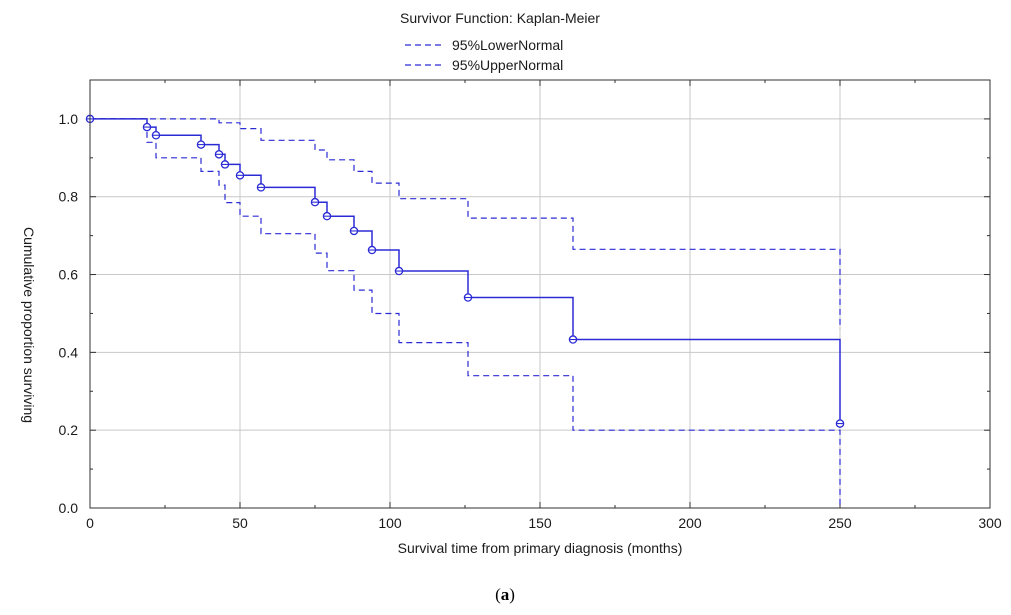 The image size is (1011, 615). Describe the element at coordinates (500, 18) in the screenshot. I see `chart-title: Survivor Function: Kaplan-Meier` at that location.